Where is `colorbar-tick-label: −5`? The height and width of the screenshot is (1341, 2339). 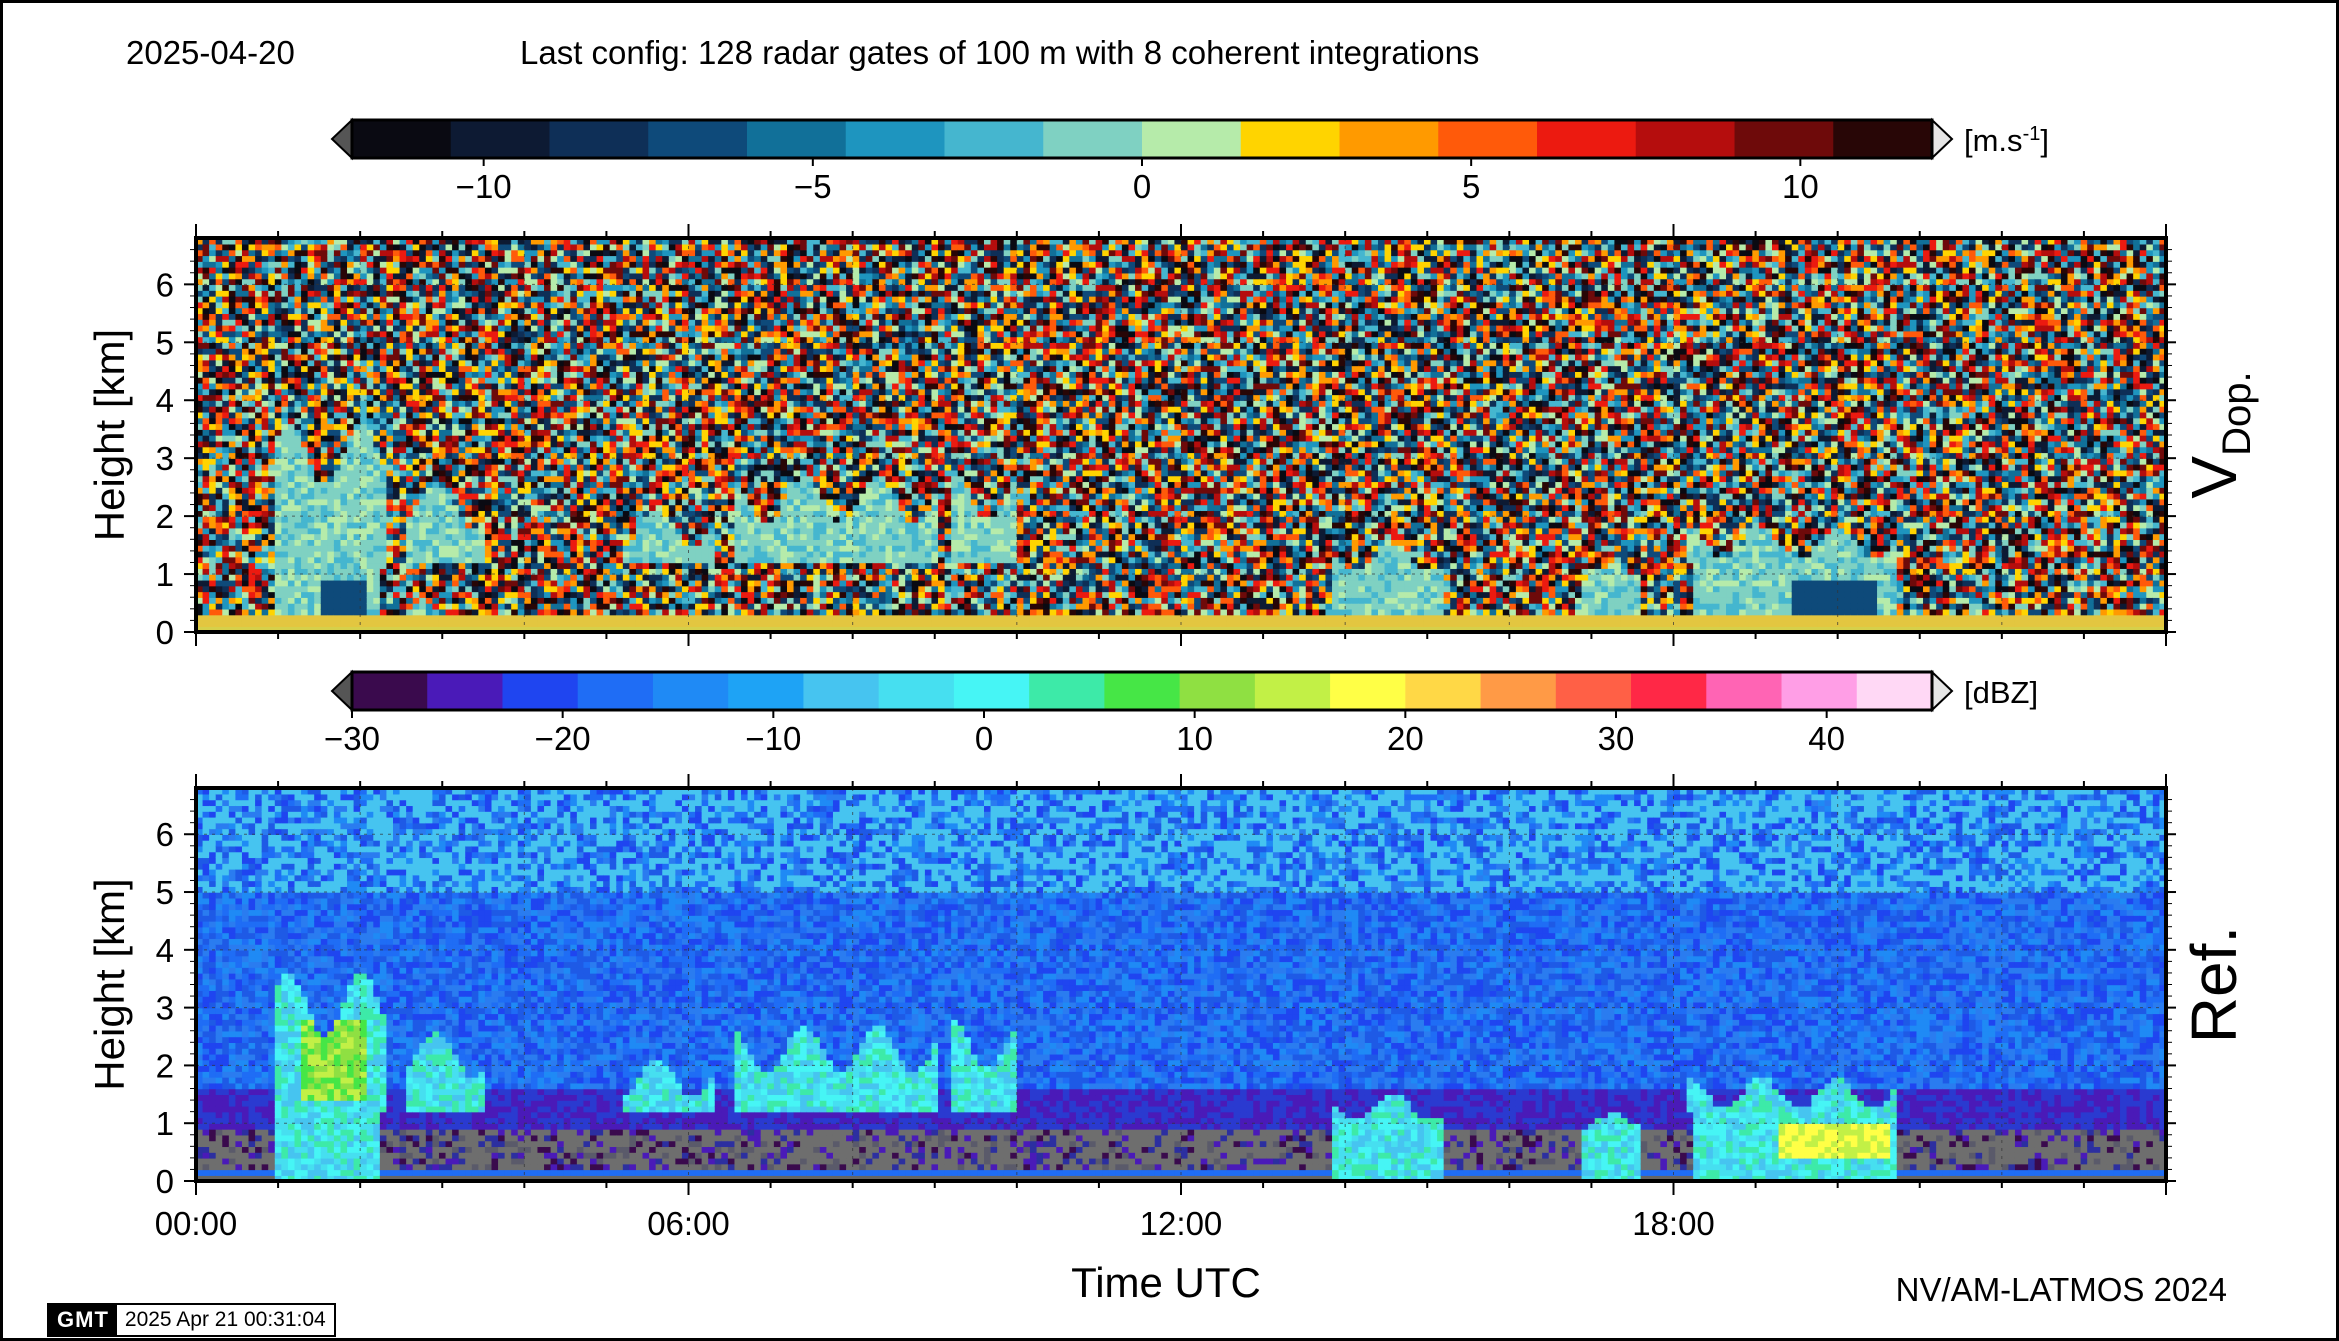
colorbar-tick-label: −5 is located at coordinates (813, 186).